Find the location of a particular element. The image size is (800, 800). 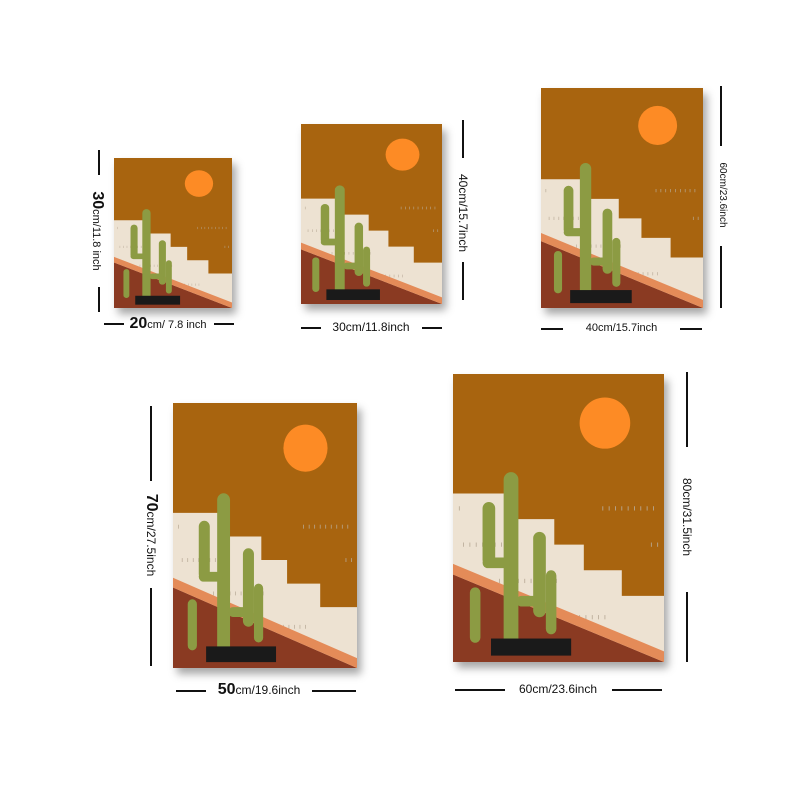

canvas-print-50x70 is located at coordinates (265, 535).